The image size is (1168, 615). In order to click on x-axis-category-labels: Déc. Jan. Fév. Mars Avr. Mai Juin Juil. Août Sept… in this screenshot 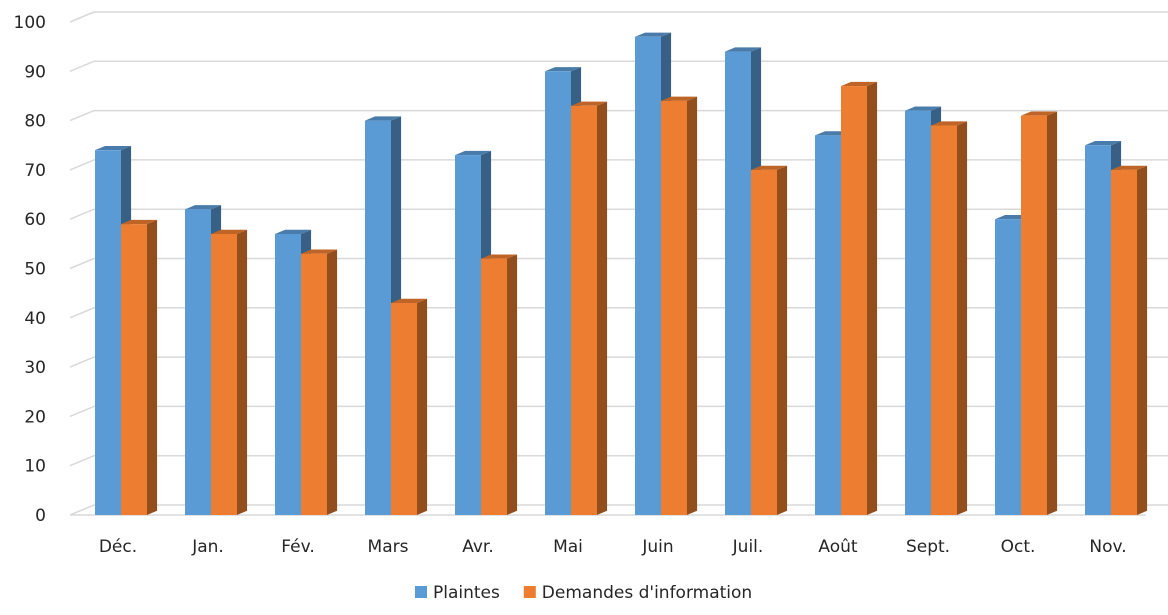, I will do `click(613, 547)`.